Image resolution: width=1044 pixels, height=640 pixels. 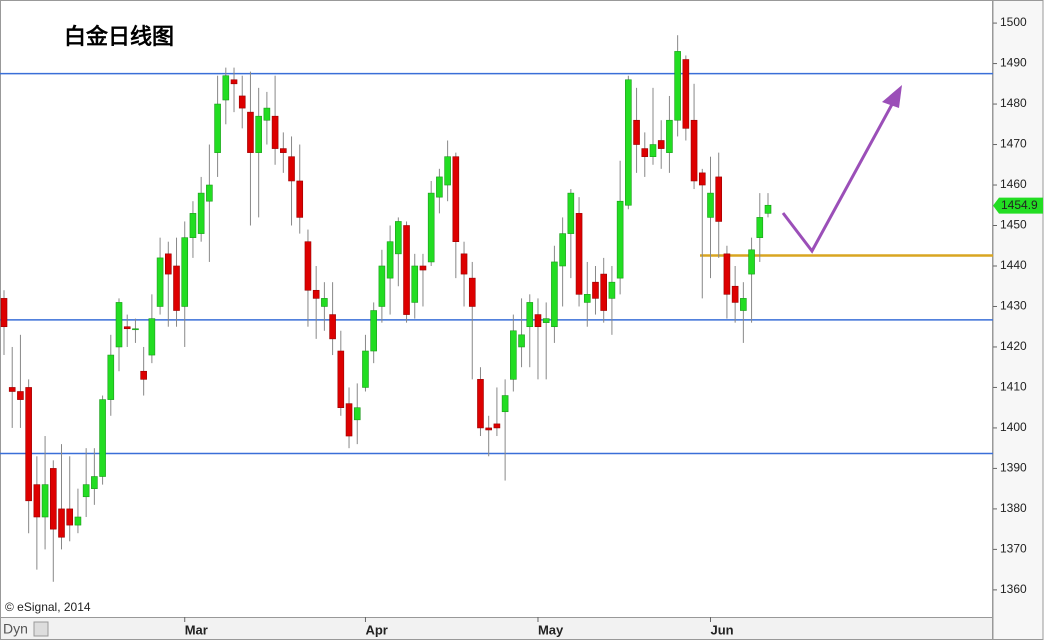 I want to click on arrow-line, so click(x=839, y=175).